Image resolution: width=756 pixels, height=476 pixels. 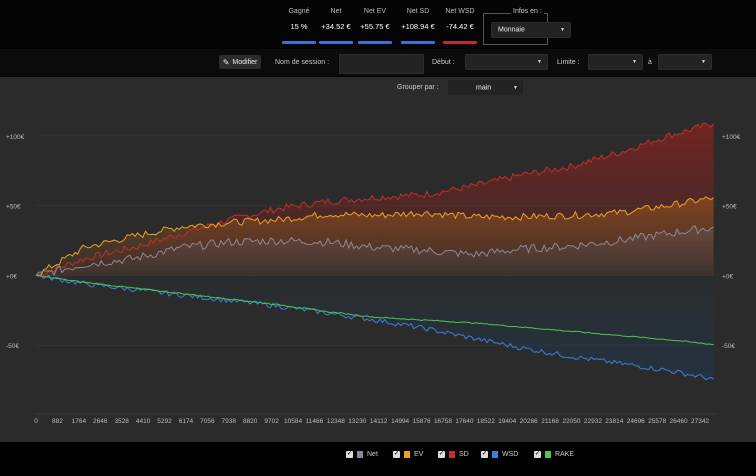 What do you see at coordinates (614, 421) in the screenshot?
I see `x-tick-label: 23814` at bounding box center [614, 421].